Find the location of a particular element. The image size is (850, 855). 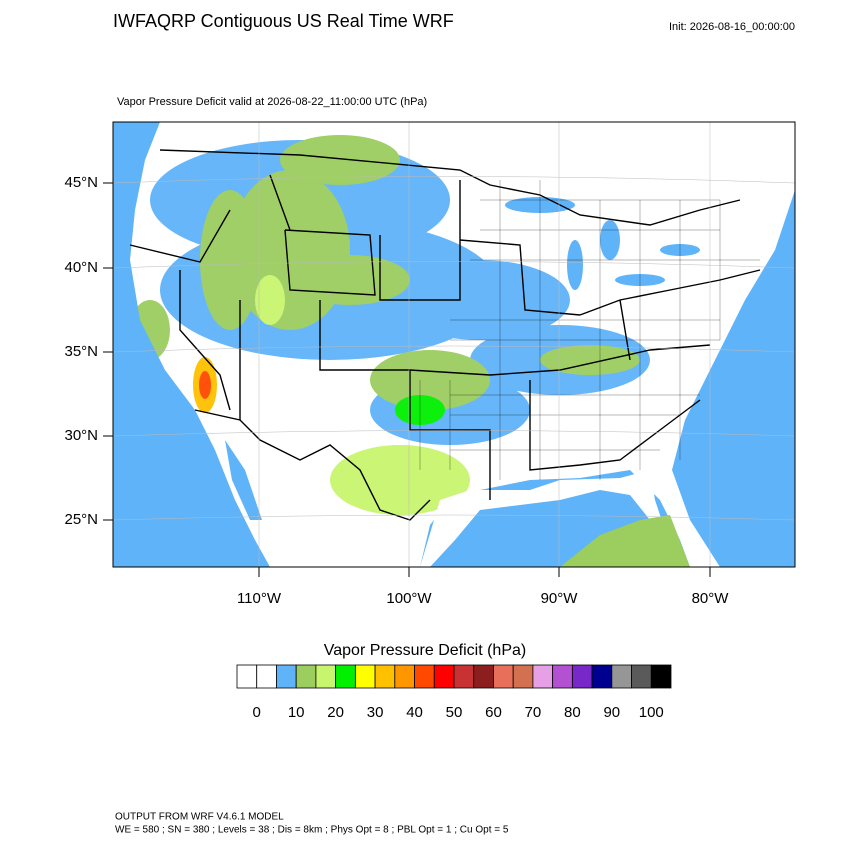

lower-land is located at coordinates (542, 518).